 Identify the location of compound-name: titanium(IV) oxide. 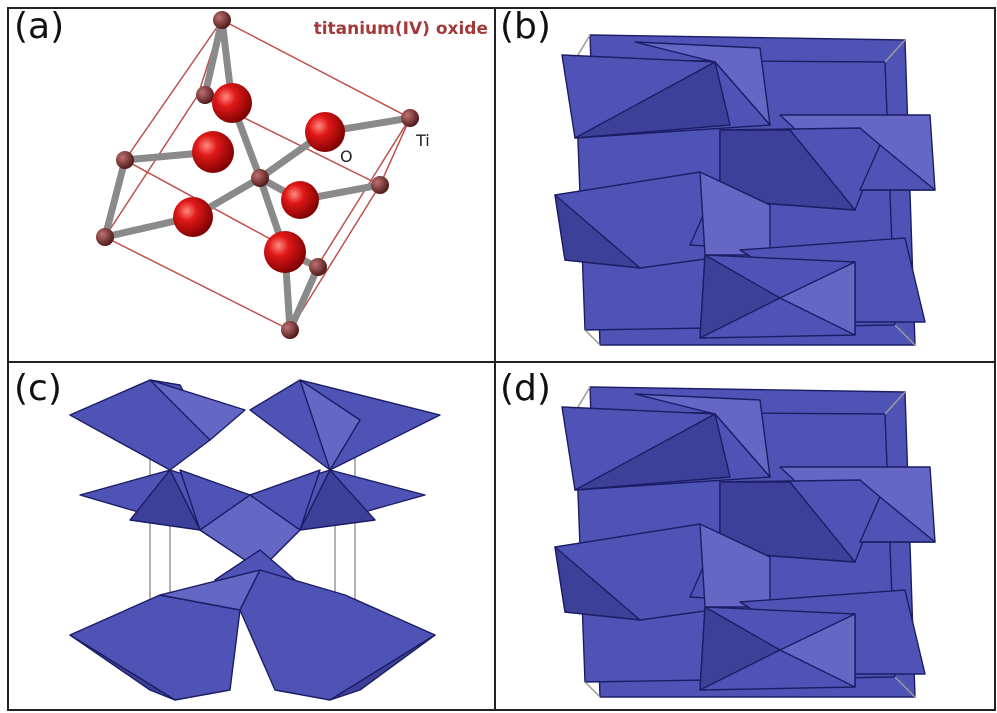
(401, 29).